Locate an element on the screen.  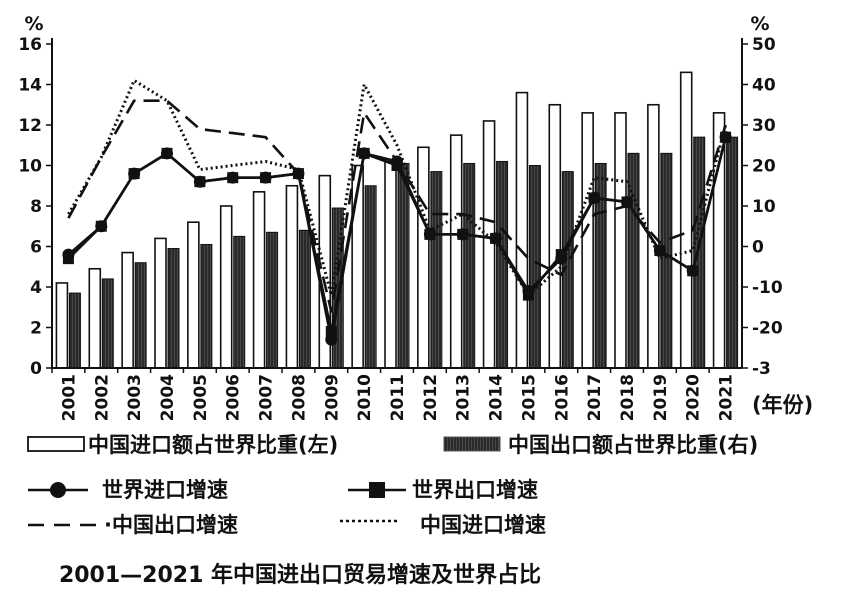
x-tick-label: 2001 is located at coordinates (69, 397).